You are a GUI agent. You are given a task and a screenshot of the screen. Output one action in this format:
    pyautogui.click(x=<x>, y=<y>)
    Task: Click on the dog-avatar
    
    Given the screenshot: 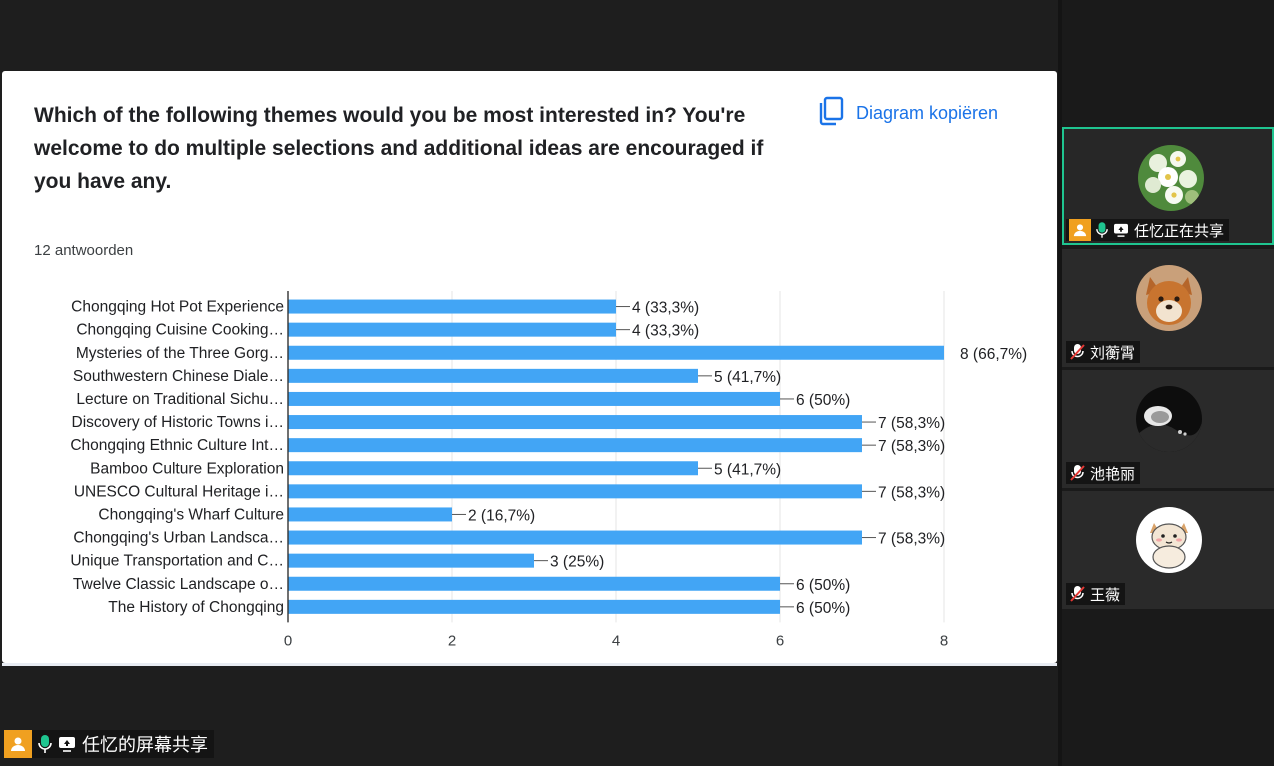 What is the action you would take?
    pyautogui.click(x=1169, y=298)
    